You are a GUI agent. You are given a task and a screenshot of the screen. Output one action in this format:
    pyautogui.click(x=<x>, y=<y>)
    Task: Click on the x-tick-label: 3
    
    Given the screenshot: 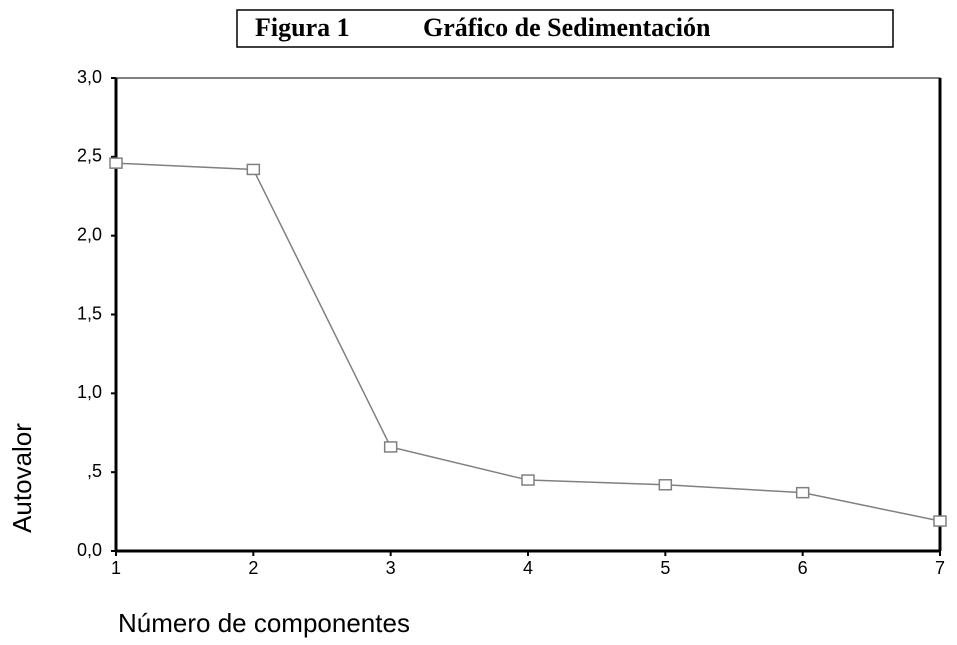 What is the action you would take?
    pyautogui.click(x=391, y=568)
    